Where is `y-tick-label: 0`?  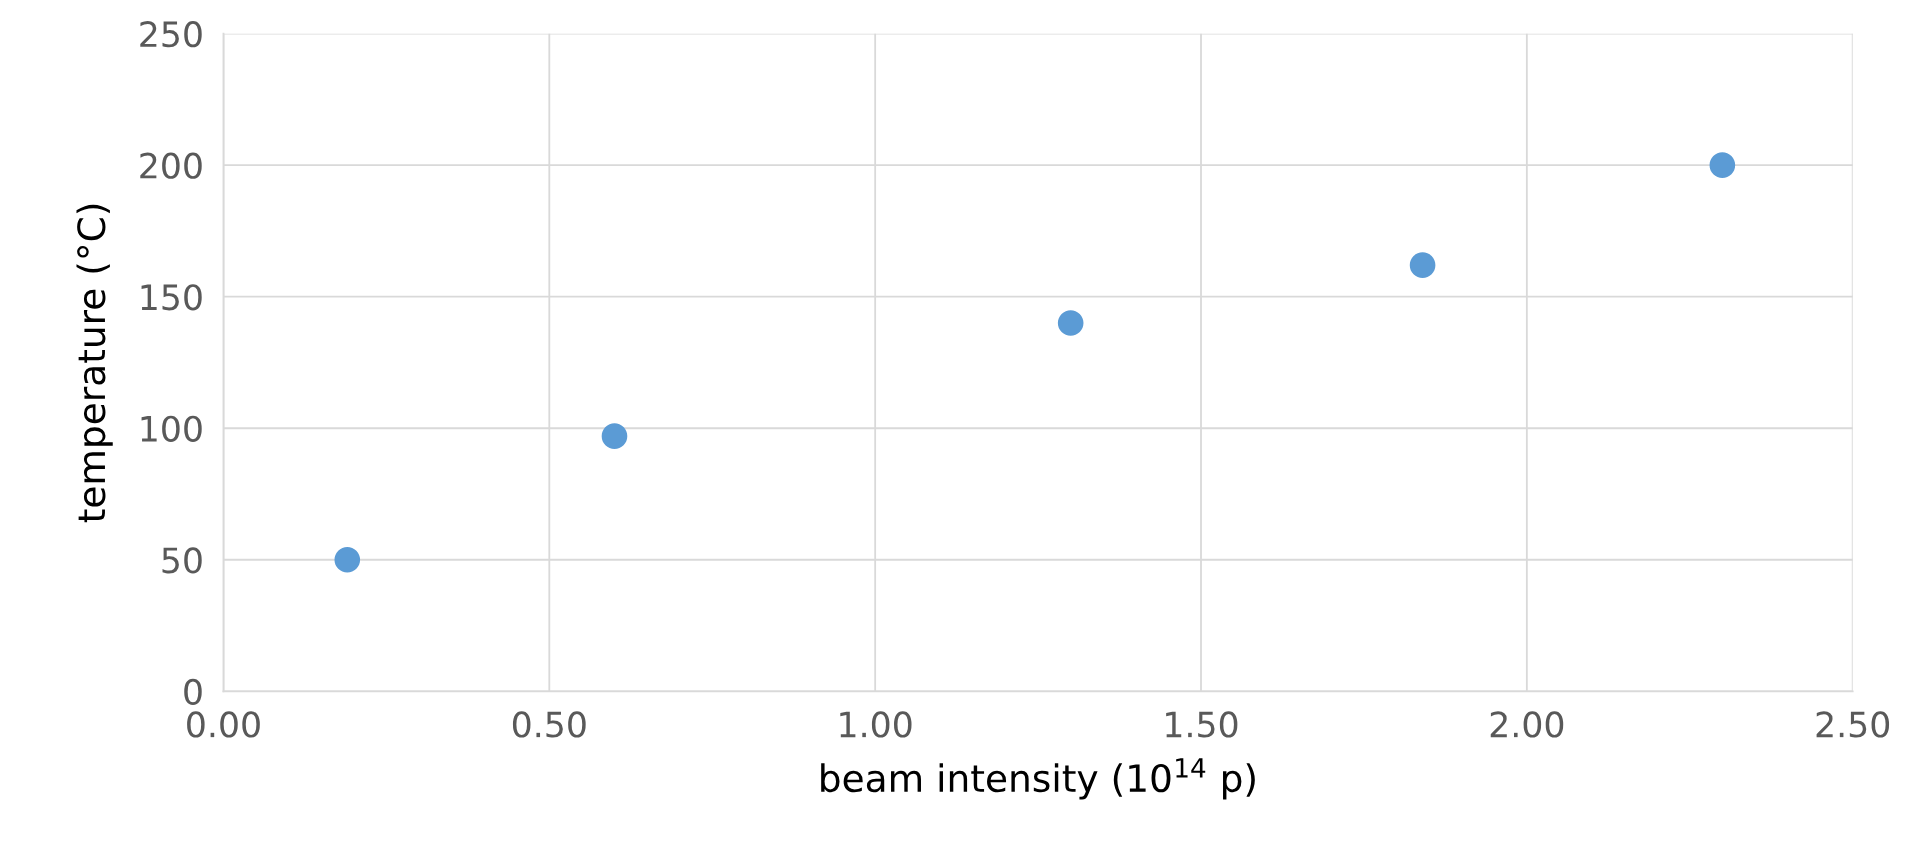 y-tick-label: 0 is located at coordinates (193, 691).